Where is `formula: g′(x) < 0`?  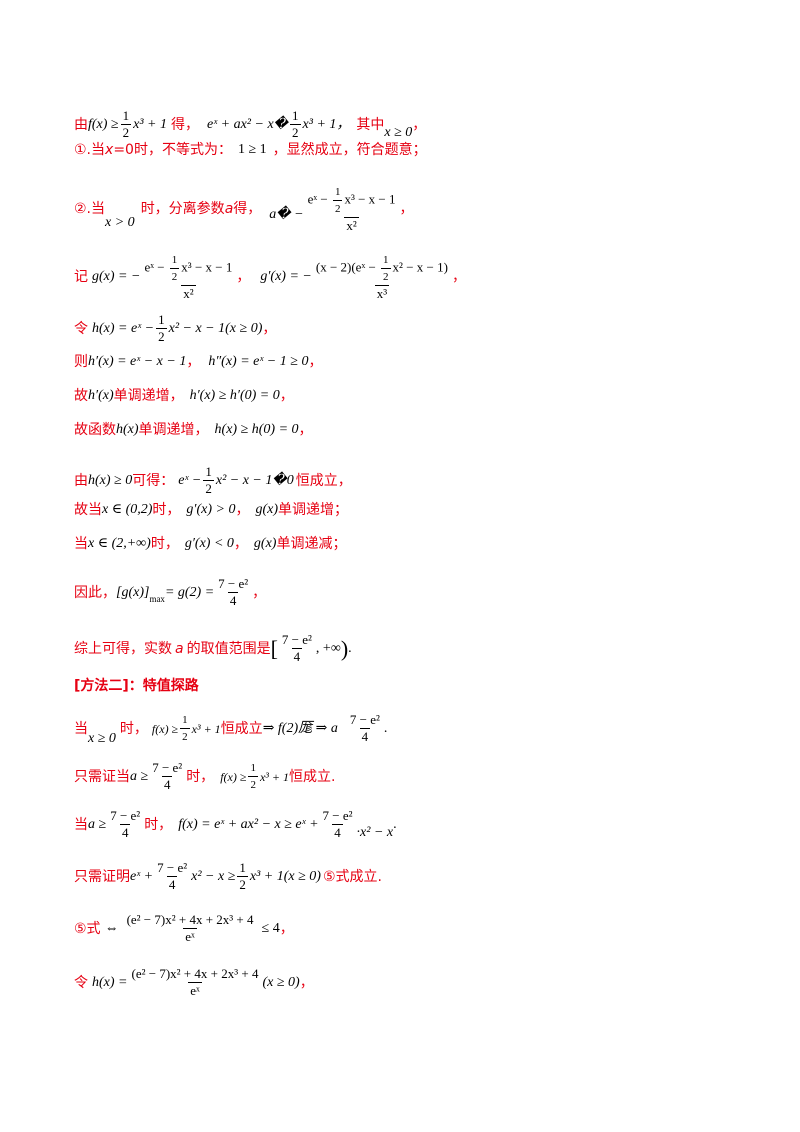 formula: g′(x) < 0 is located at coordinates (209, 543).